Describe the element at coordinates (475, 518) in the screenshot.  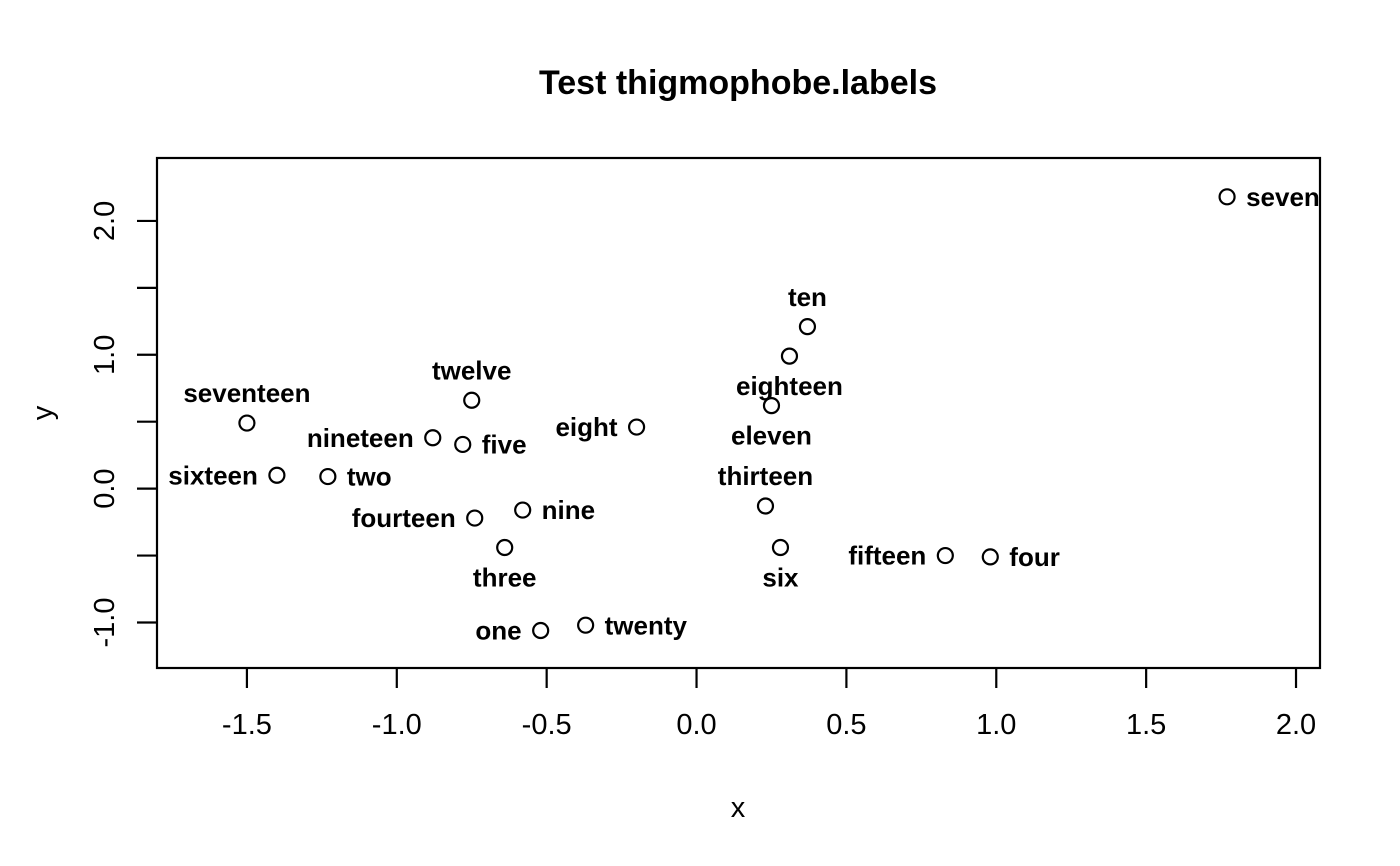
I see `data-point-fourteen` at that location.